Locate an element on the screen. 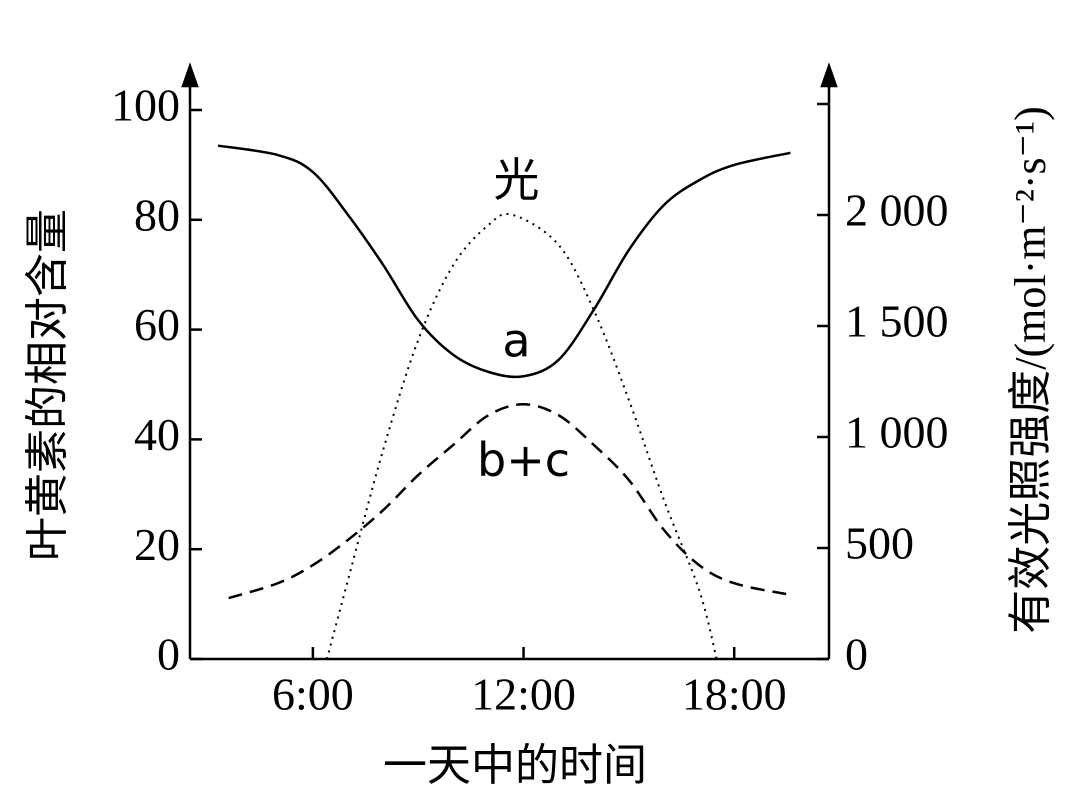 The image size is (1080, 805). y-tick-label: 80 is located at coordinates (157, 214).